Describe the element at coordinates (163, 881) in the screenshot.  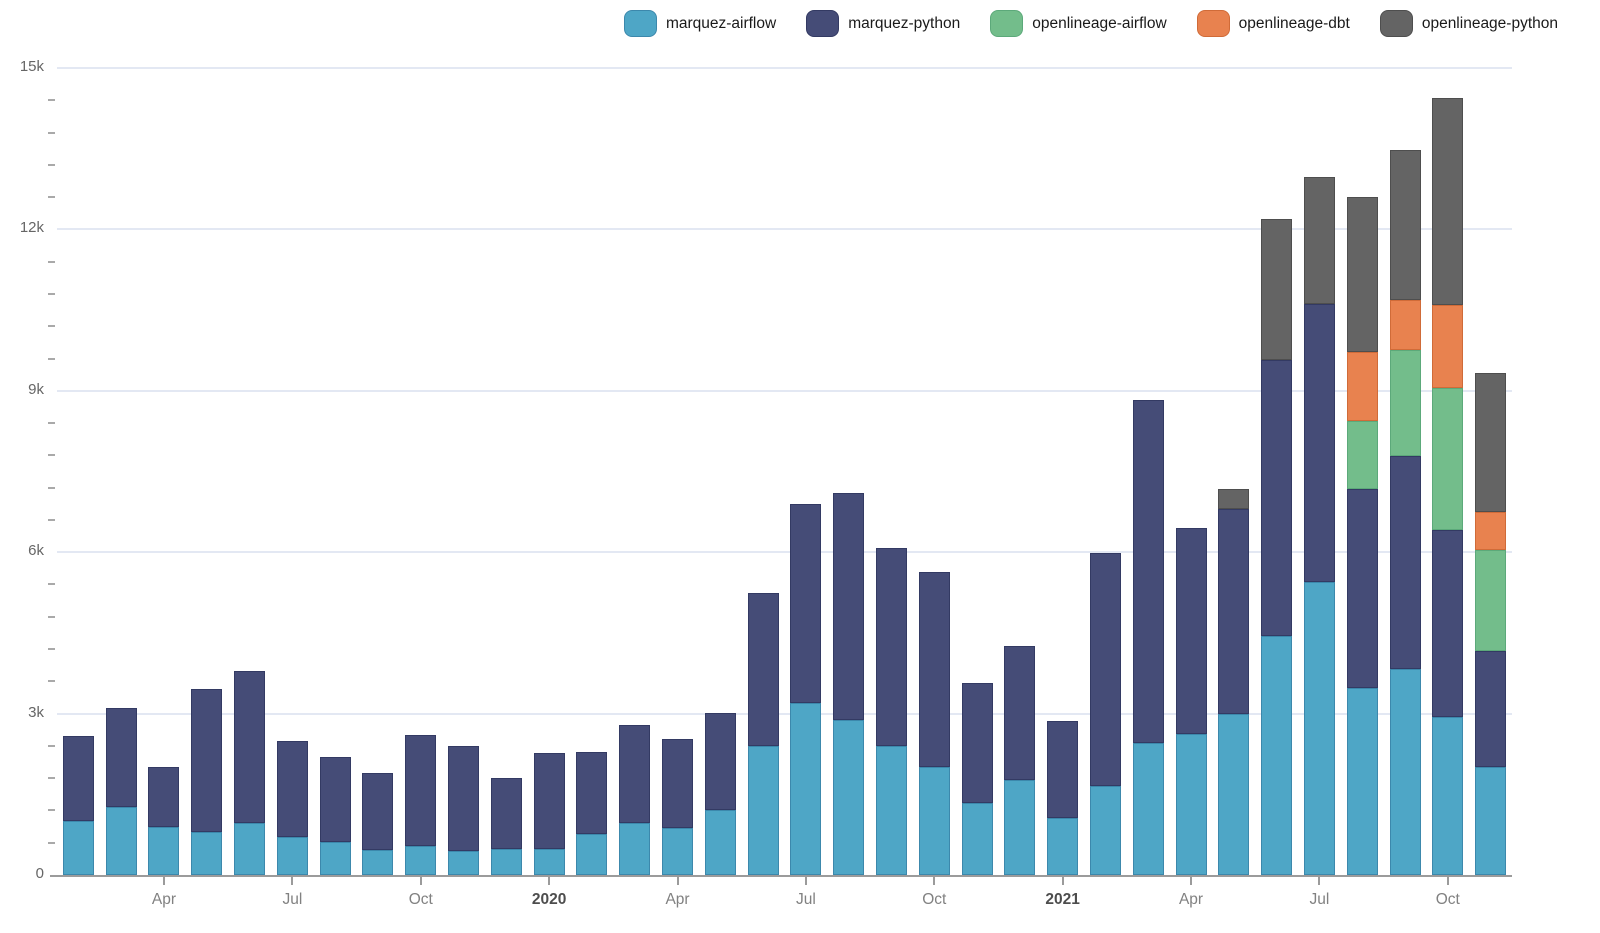
I see `x-axis-tick` at that location.